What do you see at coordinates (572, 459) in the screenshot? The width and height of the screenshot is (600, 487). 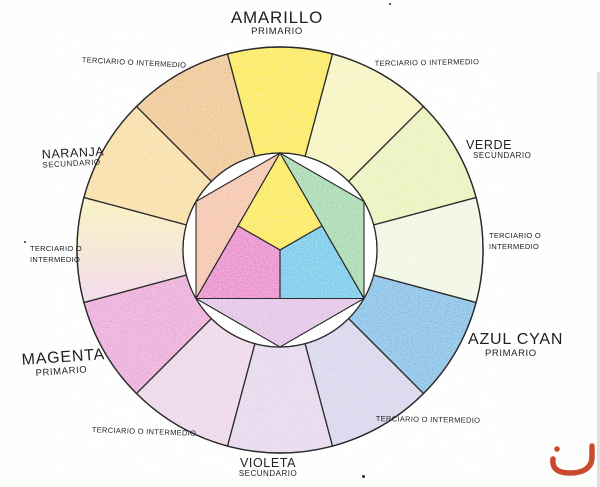 I see `logo-mark-icon` at bounding box center [572, 459].